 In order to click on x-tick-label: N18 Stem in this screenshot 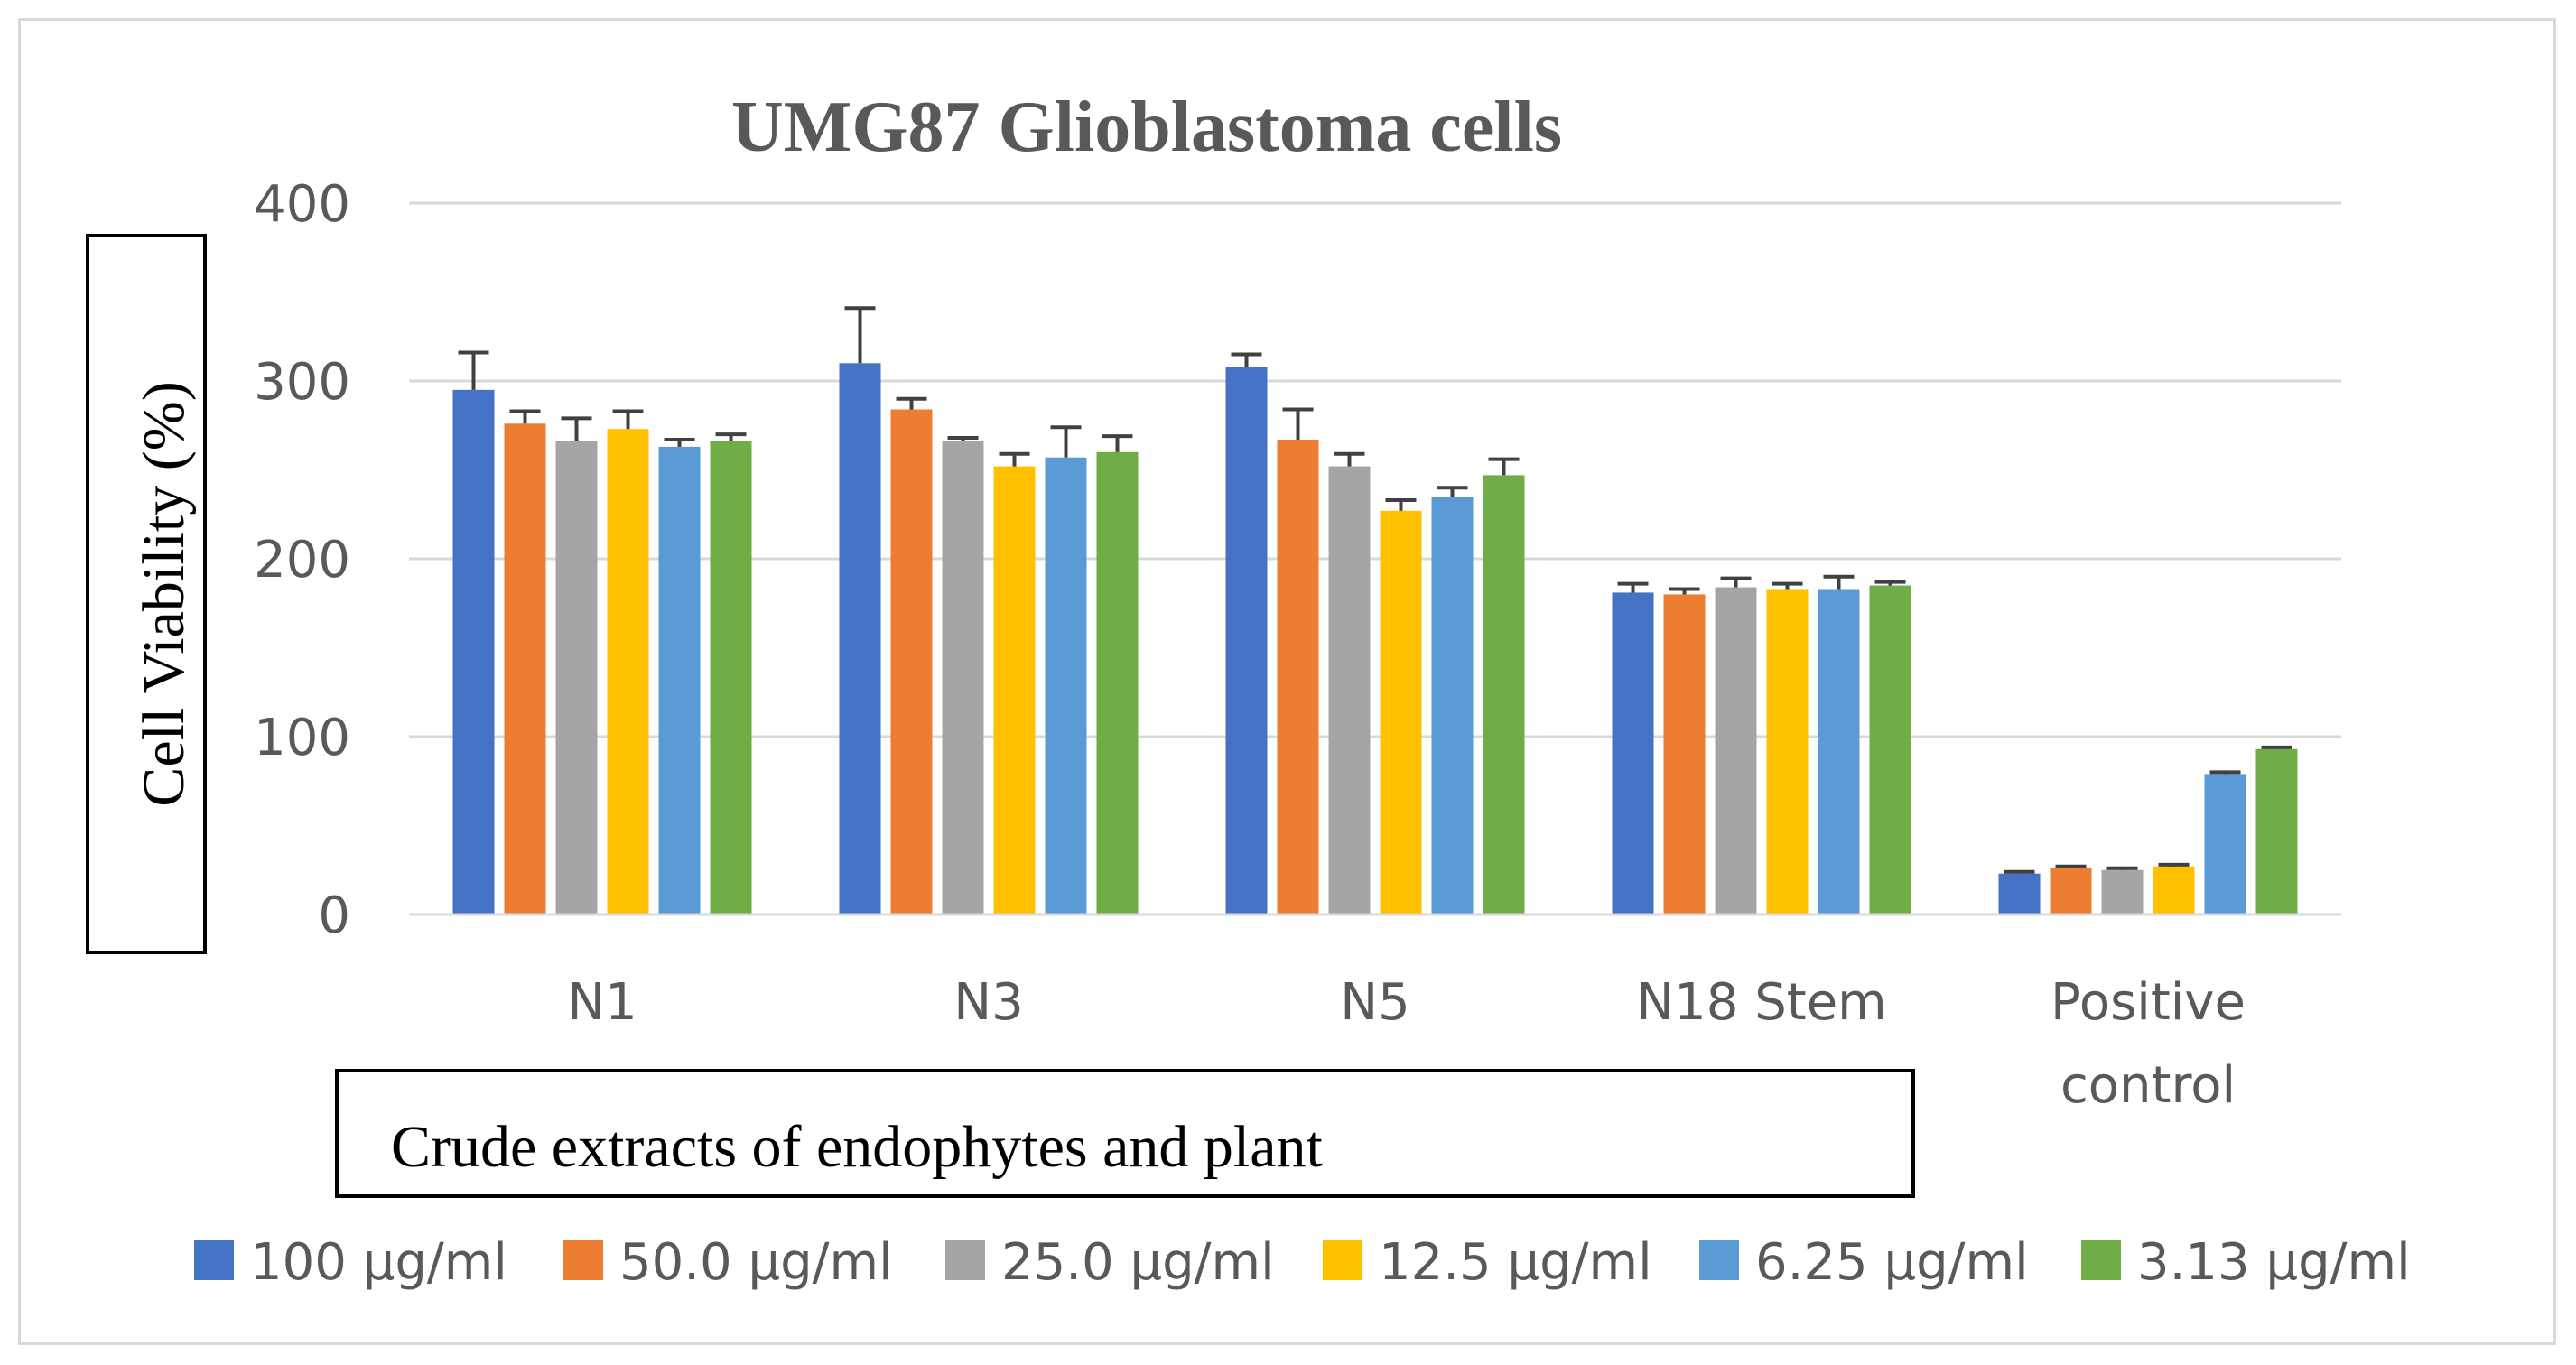, I will do `click(1761, 1003)`.